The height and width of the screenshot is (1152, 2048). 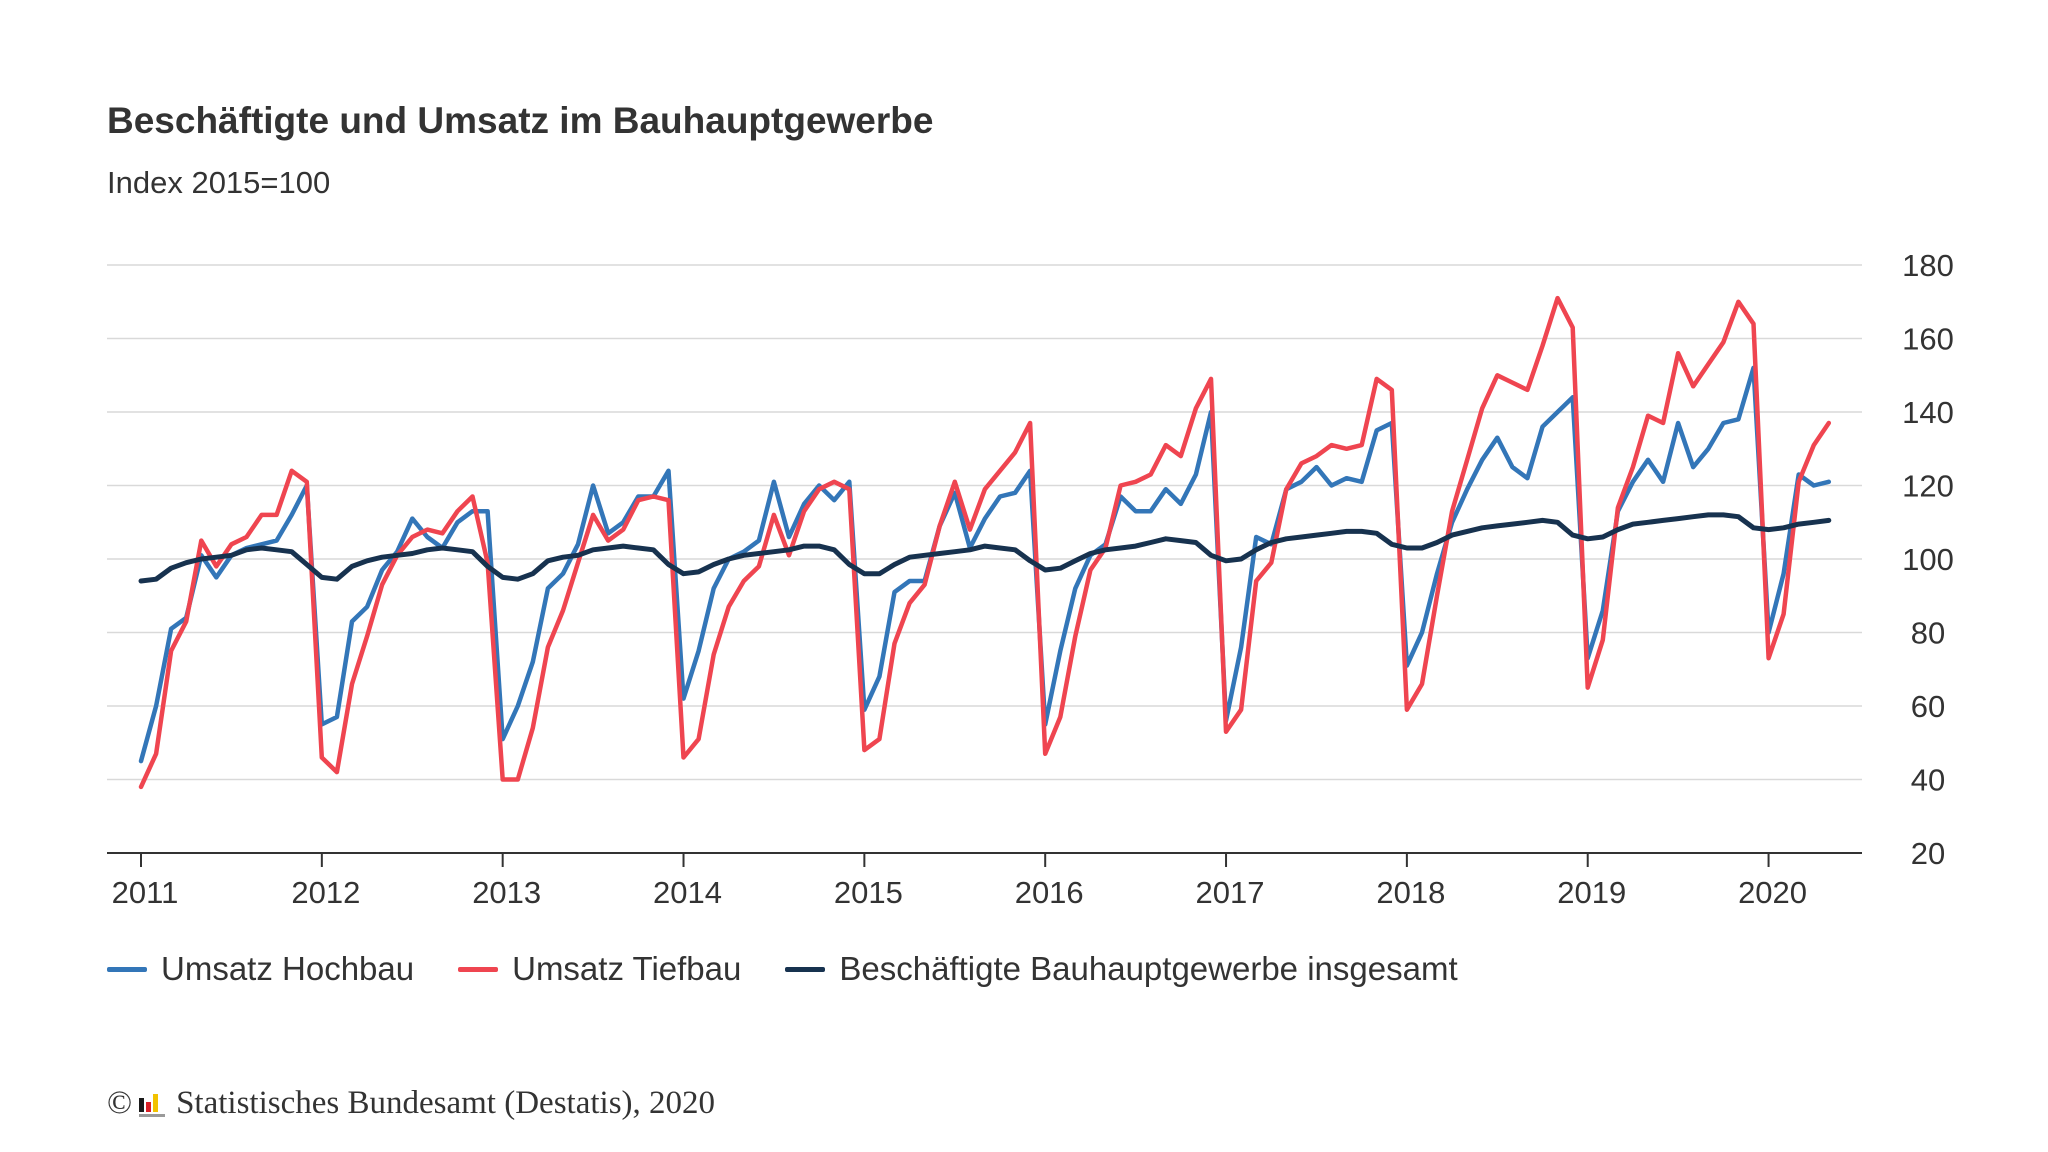 I want to click on y-tick-label: 80, so click(x=1928, y=633).